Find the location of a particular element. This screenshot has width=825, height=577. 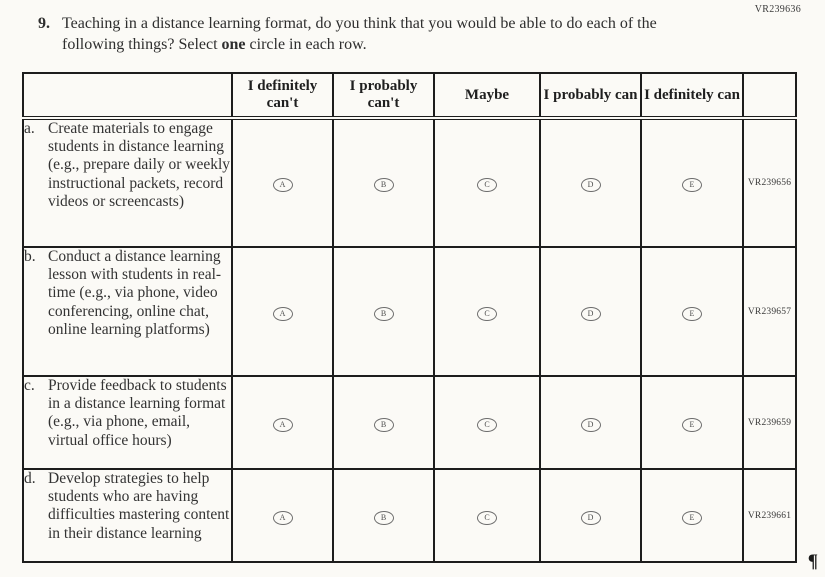

row-a-option-b-cell: B is located at coordinates (383, 182).